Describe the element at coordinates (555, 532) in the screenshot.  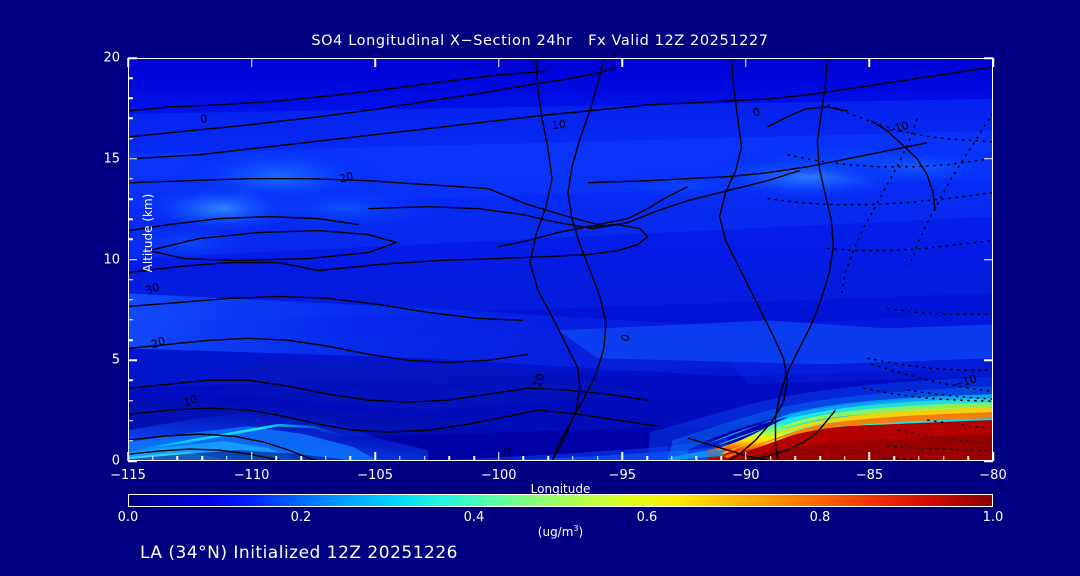
I see `colorbar-units-text: (ug/m` at that location.